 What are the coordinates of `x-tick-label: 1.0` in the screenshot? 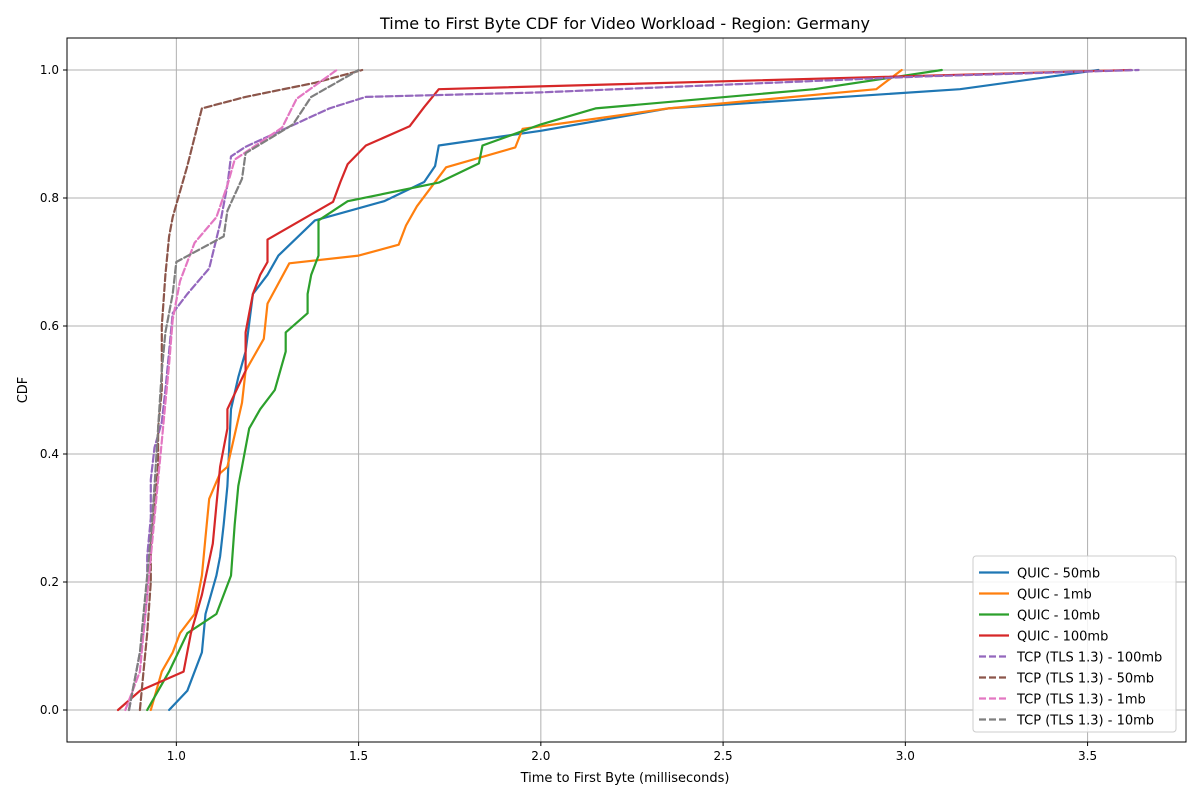 It's located at (176, 756).